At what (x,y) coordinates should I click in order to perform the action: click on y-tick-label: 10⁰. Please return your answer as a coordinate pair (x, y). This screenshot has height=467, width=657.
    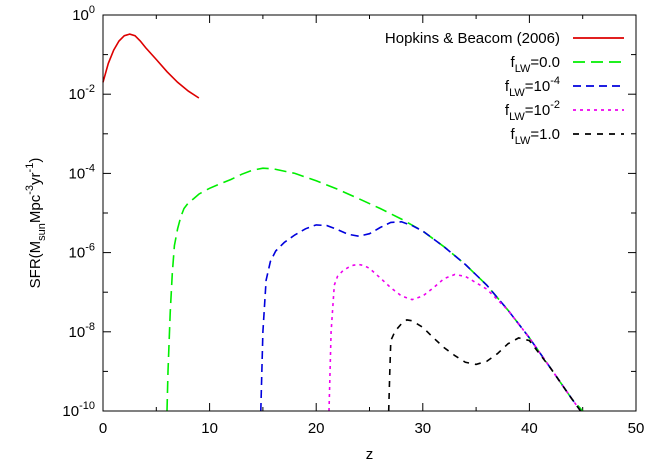
    Looking at the image, I should click on (83, 14).